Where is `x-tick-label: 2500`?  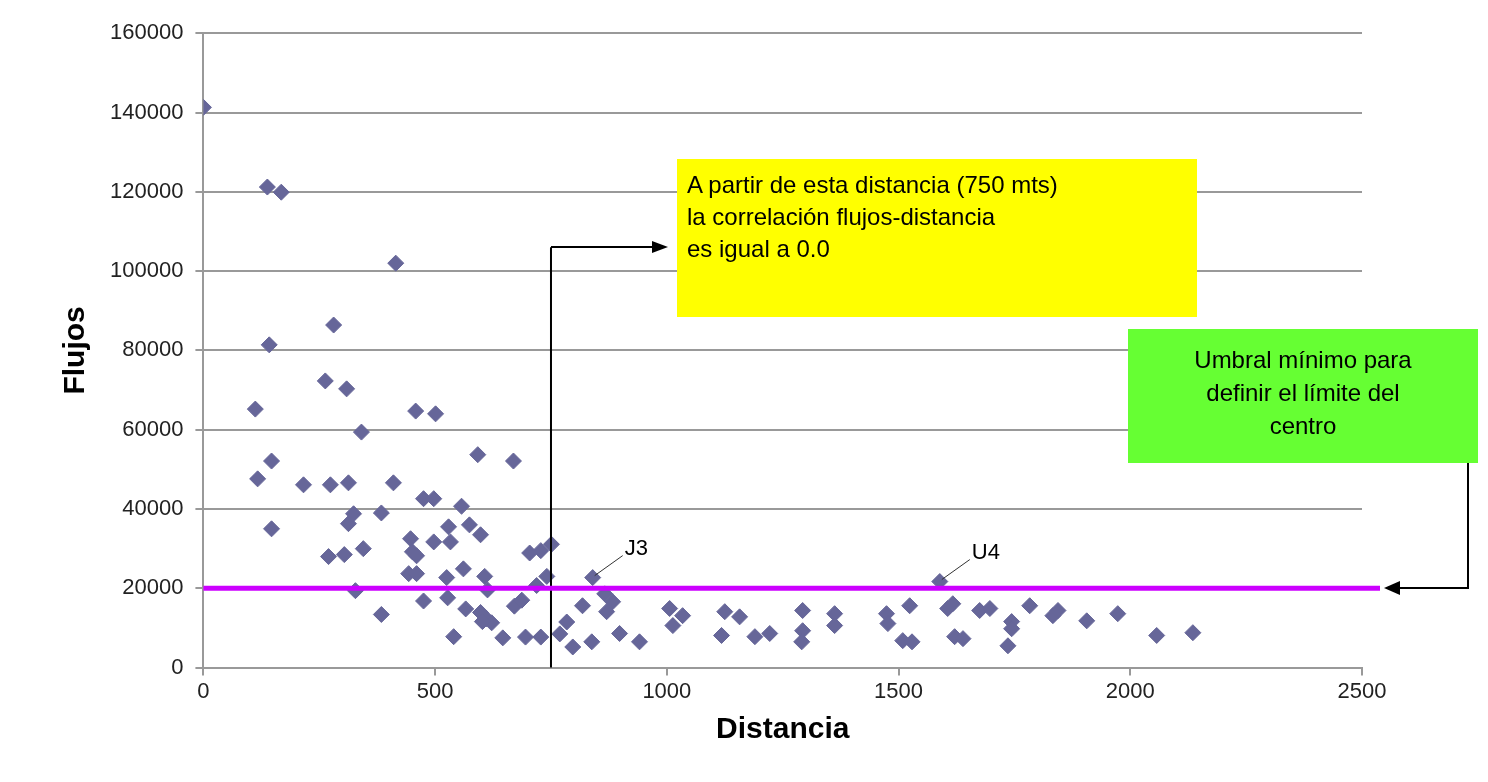
x-tick-label: 2500 is located at coordinates (1362, 690).